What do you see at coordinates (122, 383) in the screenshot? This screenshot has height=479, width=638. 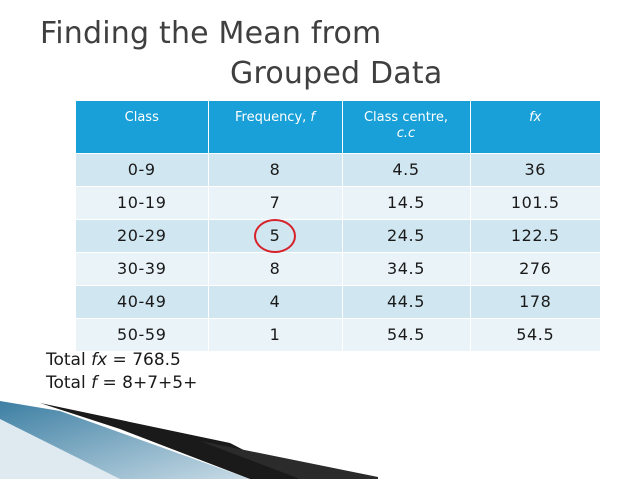 I see `total-f-line: Total f = 8+7+5+` at bounding box center [122, 383].